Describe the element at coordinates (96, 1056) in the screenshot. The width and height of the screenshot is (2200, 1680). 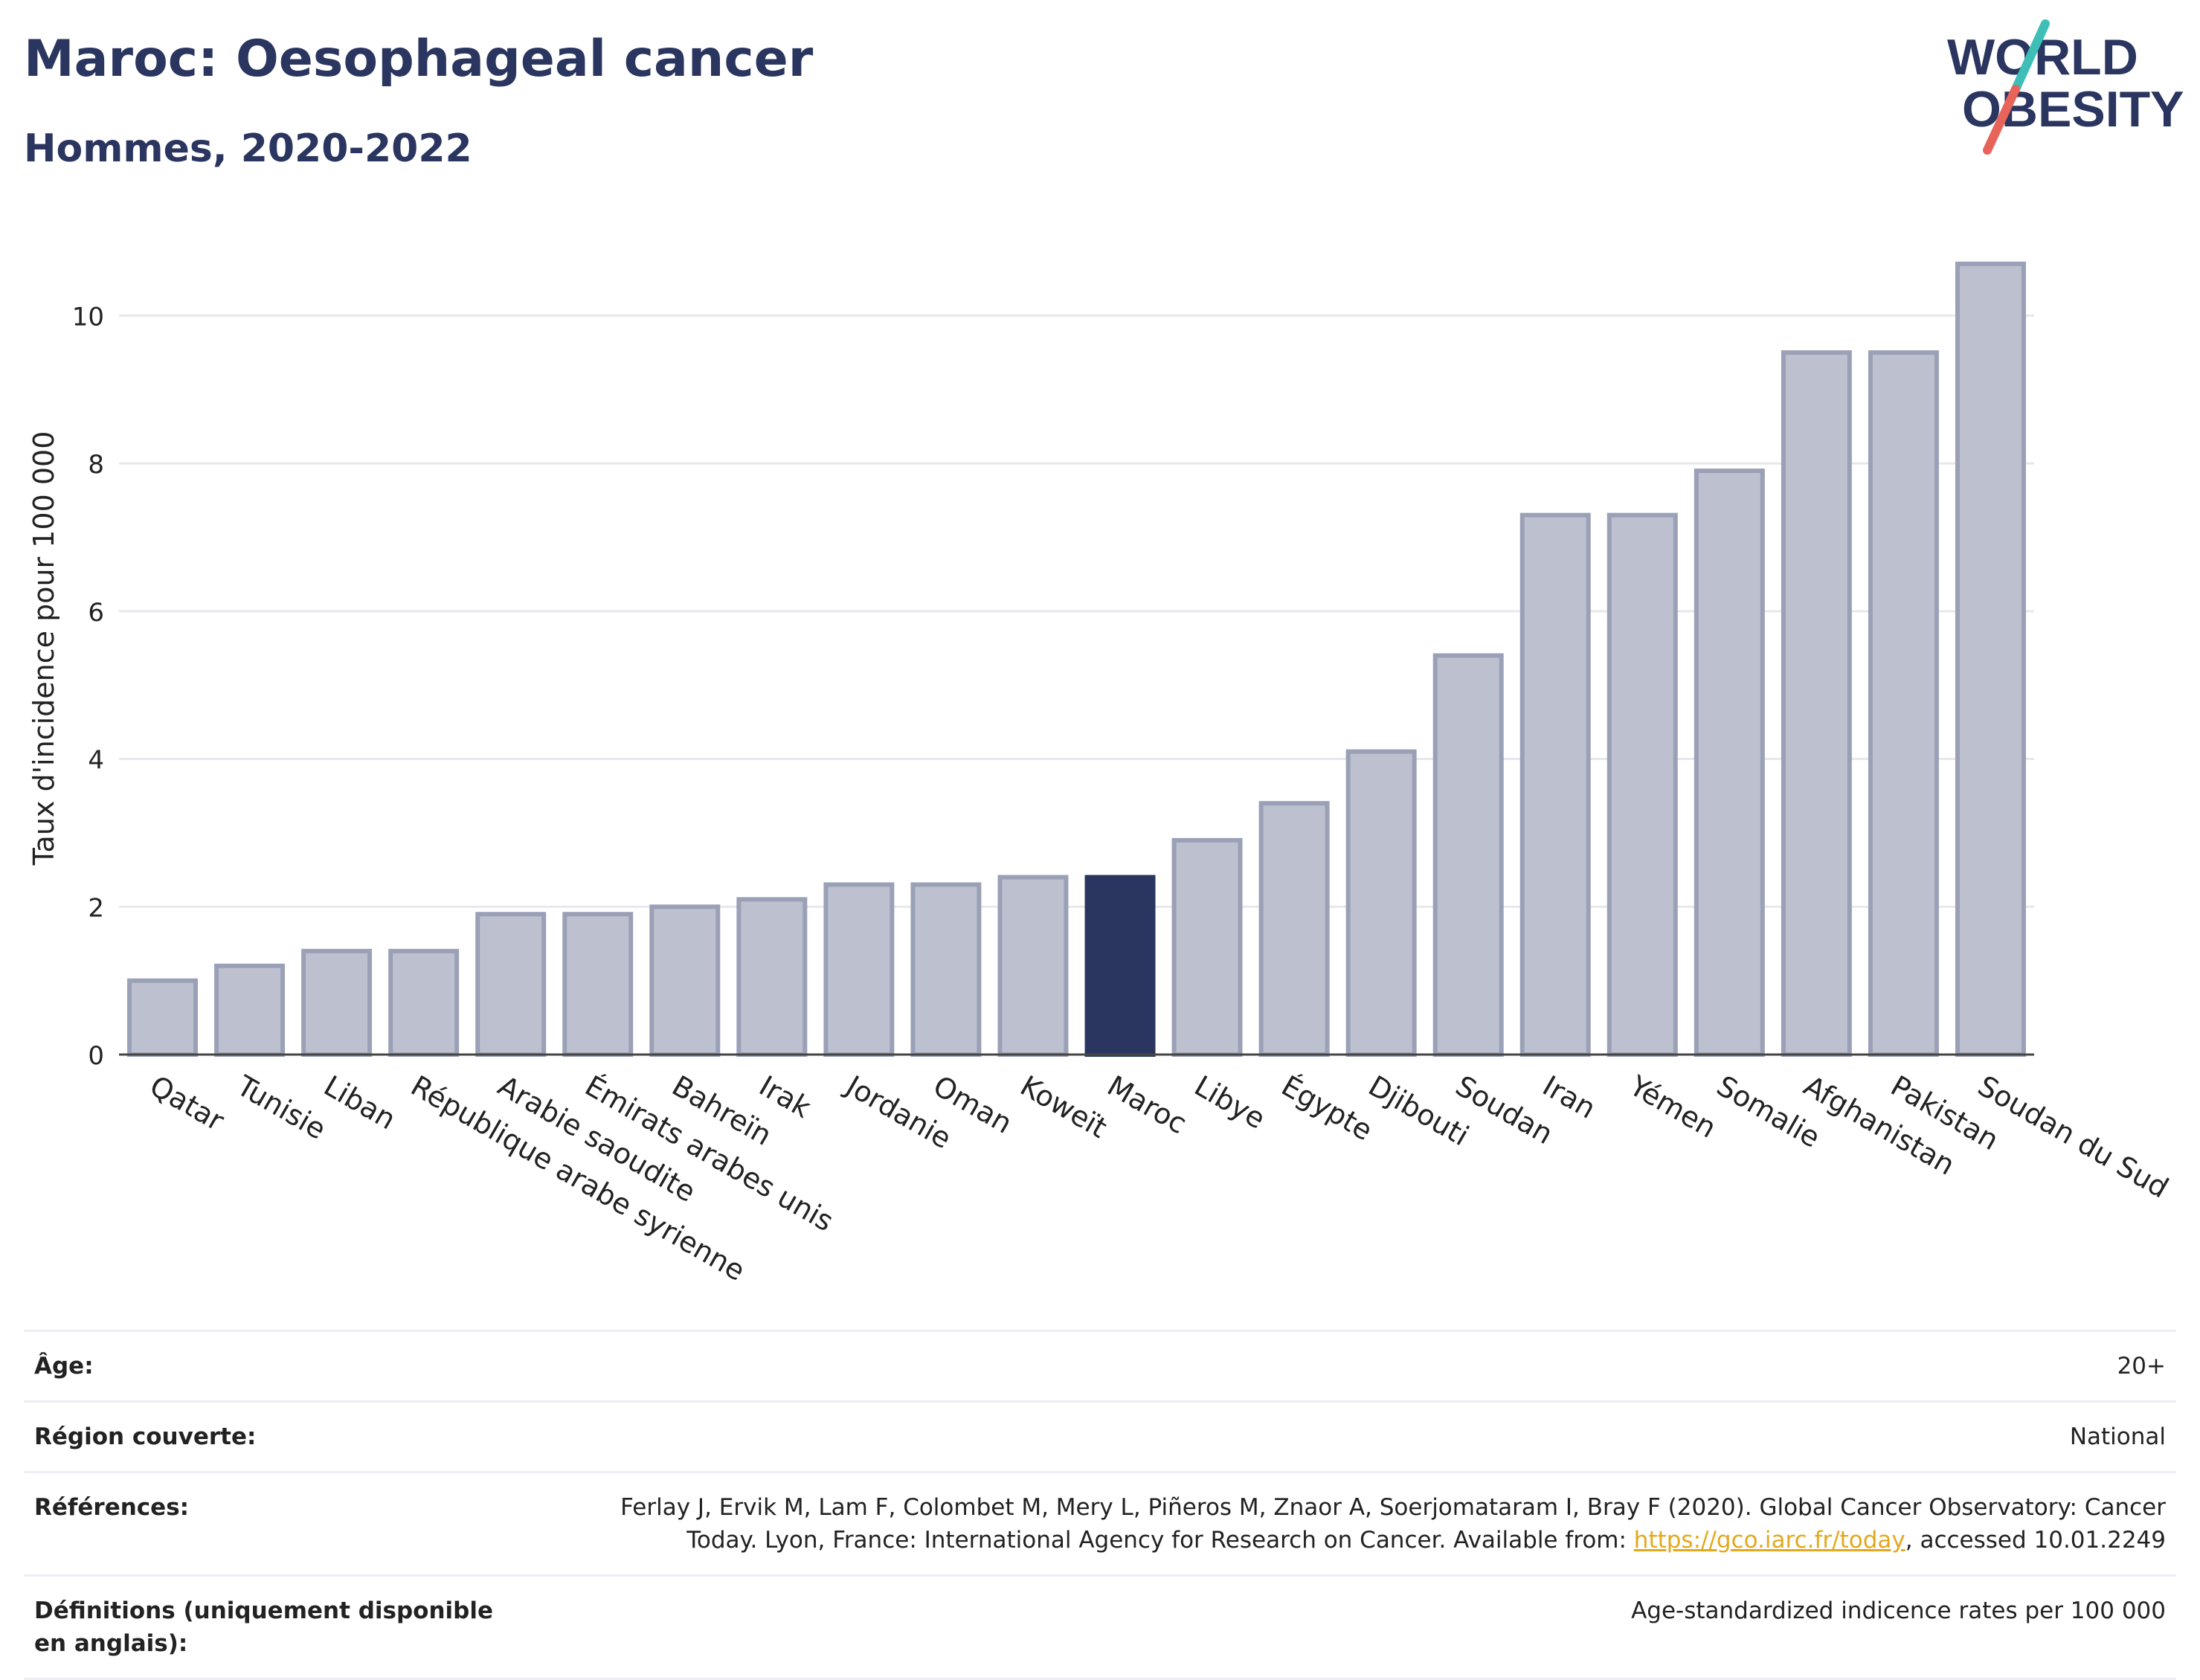
I see `y-tick-label: 0` at that location.